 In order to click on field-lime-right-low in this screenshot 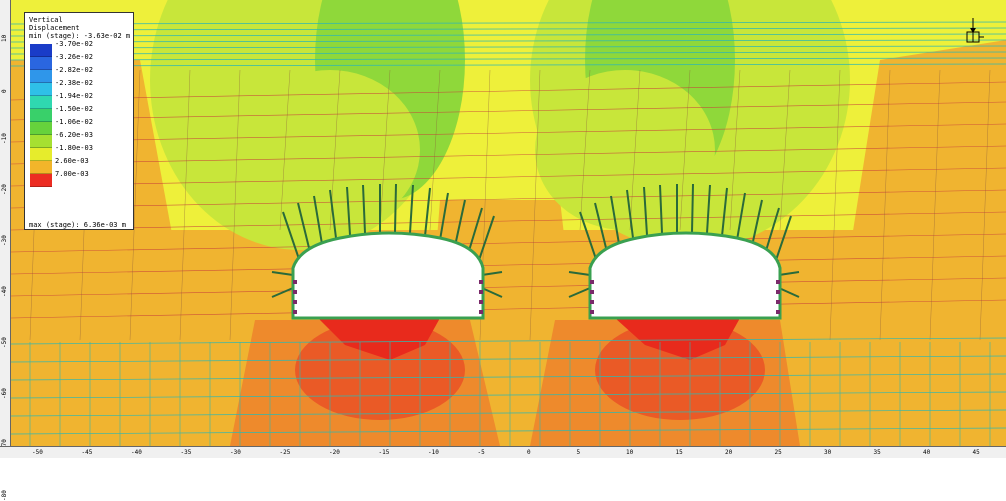, I will do `click(625, 150)`.